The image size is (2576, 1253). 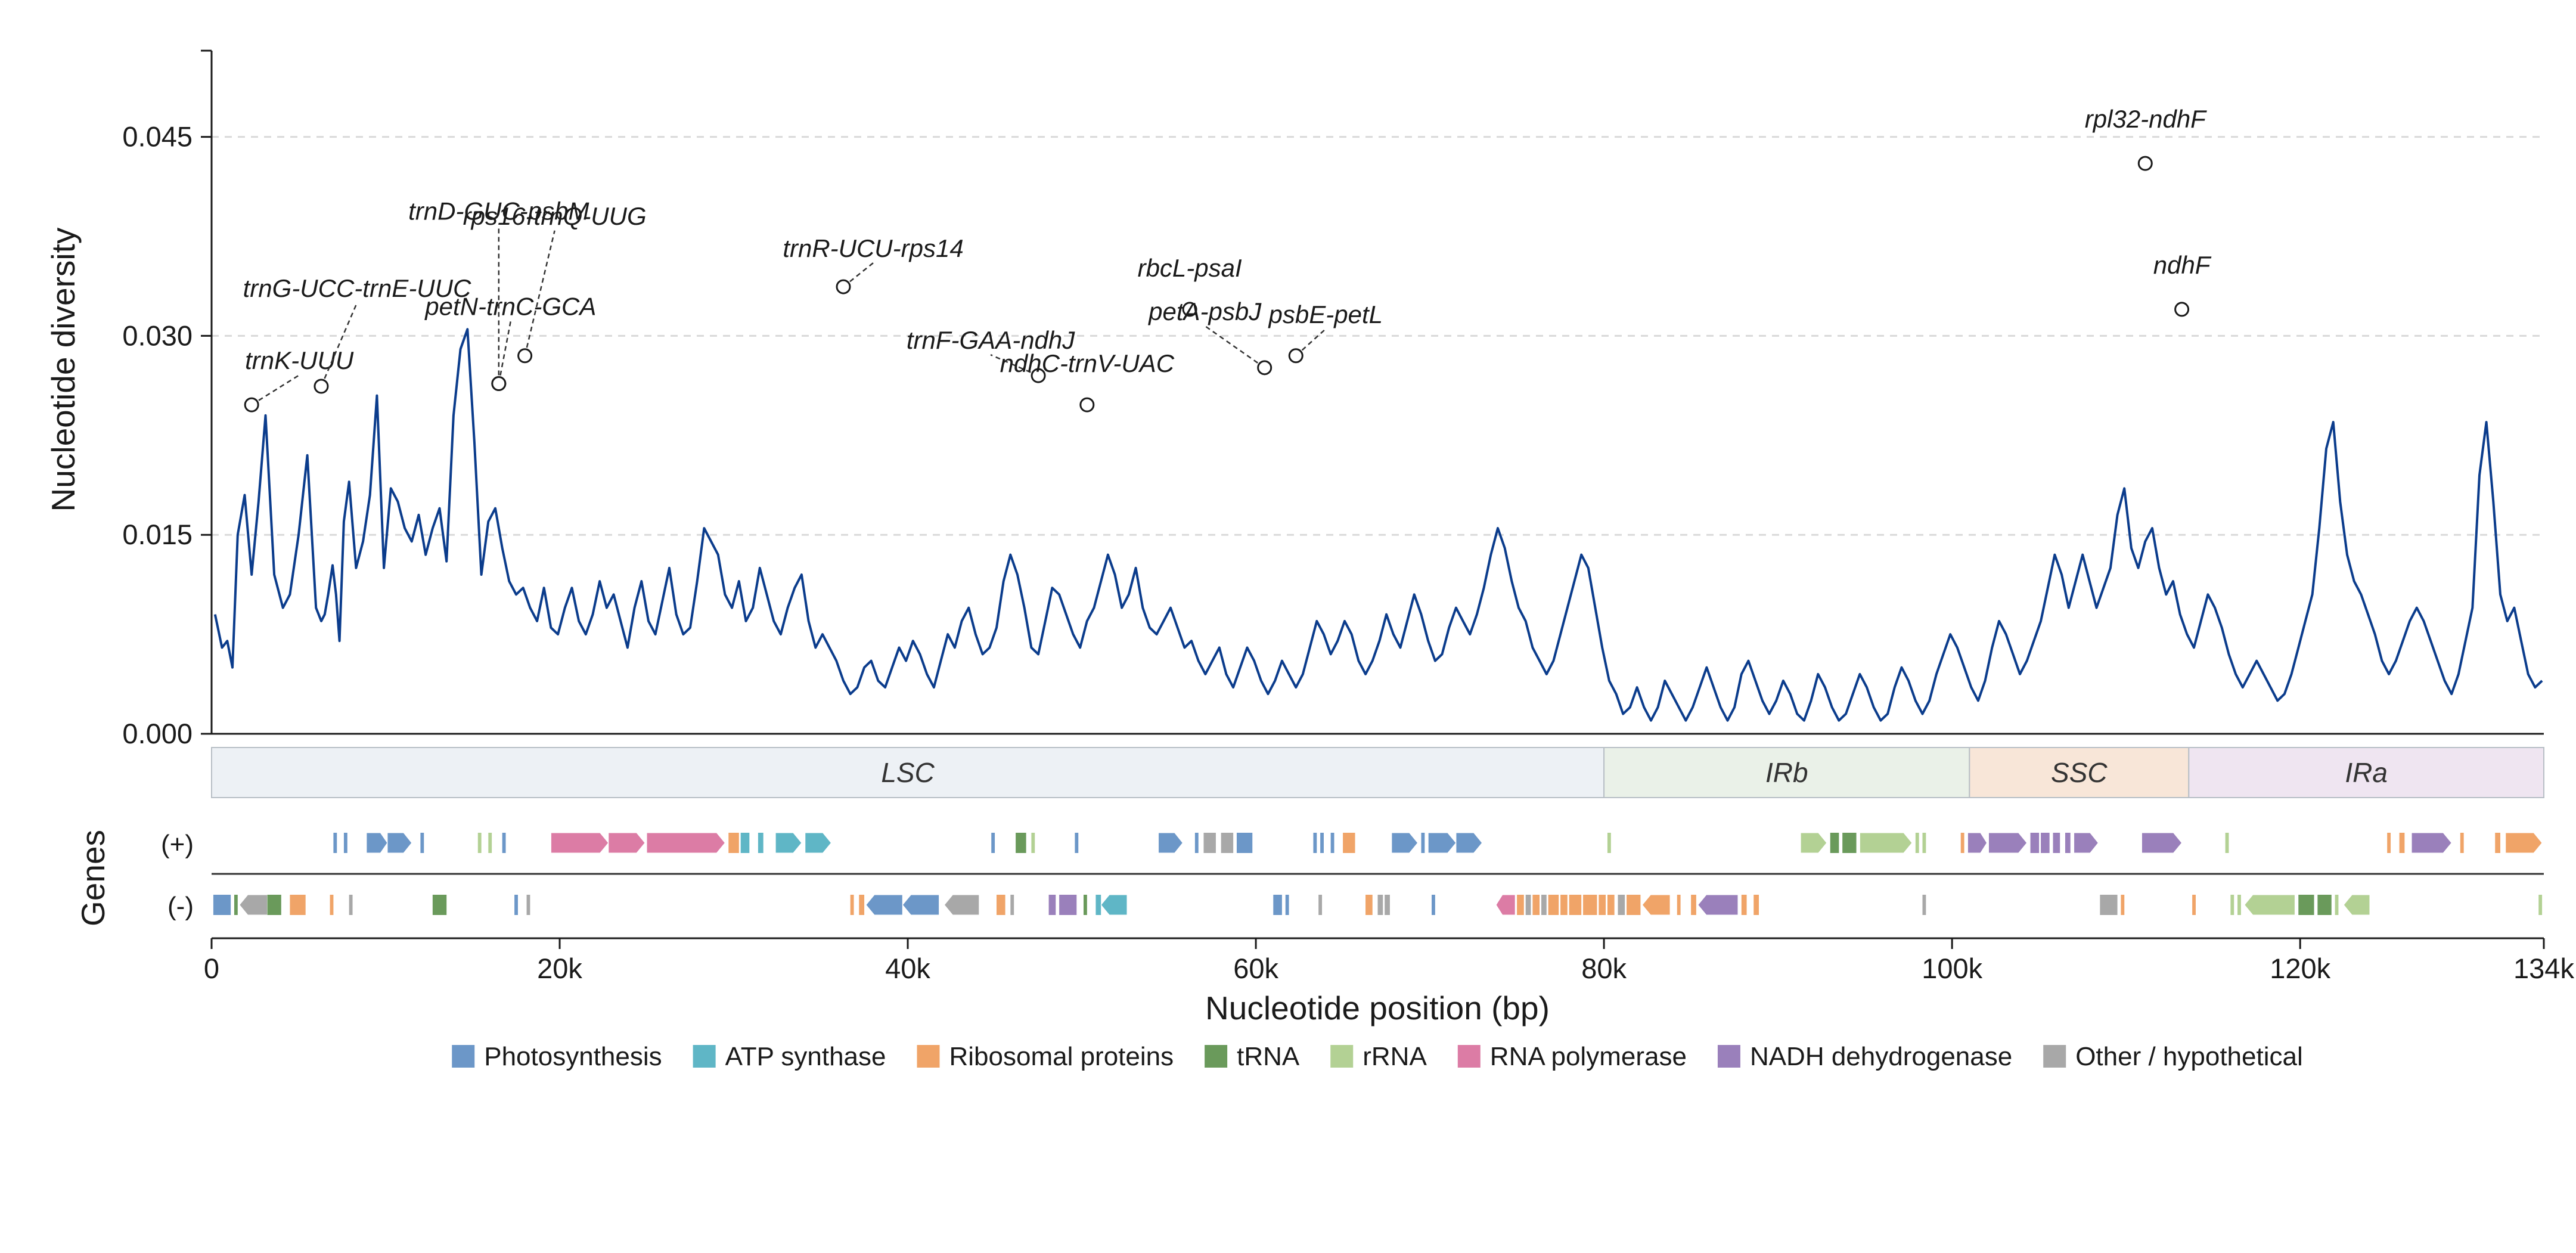 I want to click on legend-label: Photosynthesis, so click(x=573, y=1056).